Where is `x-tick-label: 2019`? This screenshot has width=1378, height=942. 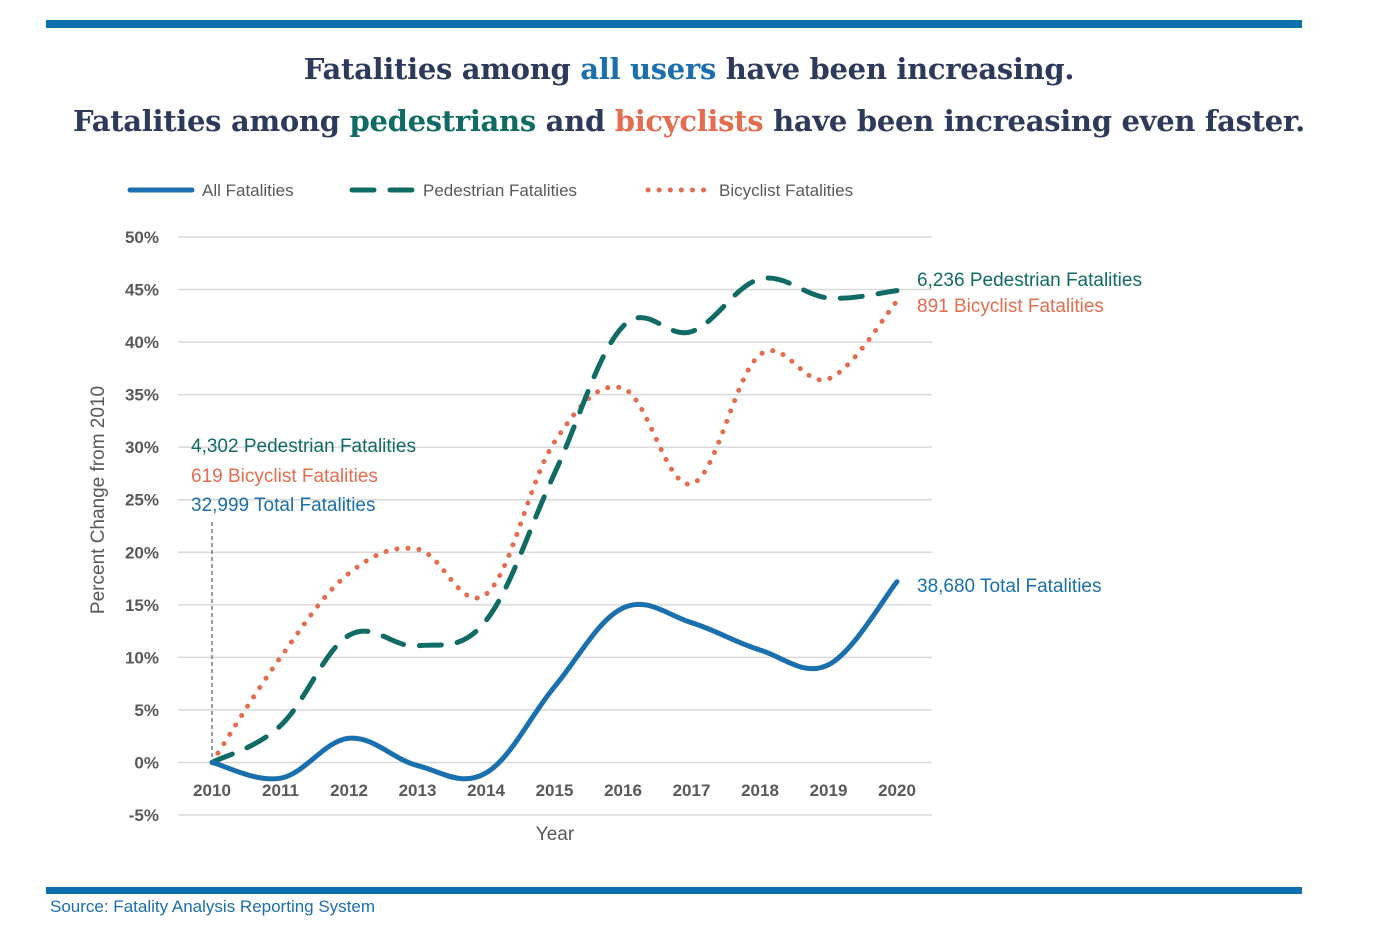 x-tick-label: 2019 is located at coordinates (829, 790).